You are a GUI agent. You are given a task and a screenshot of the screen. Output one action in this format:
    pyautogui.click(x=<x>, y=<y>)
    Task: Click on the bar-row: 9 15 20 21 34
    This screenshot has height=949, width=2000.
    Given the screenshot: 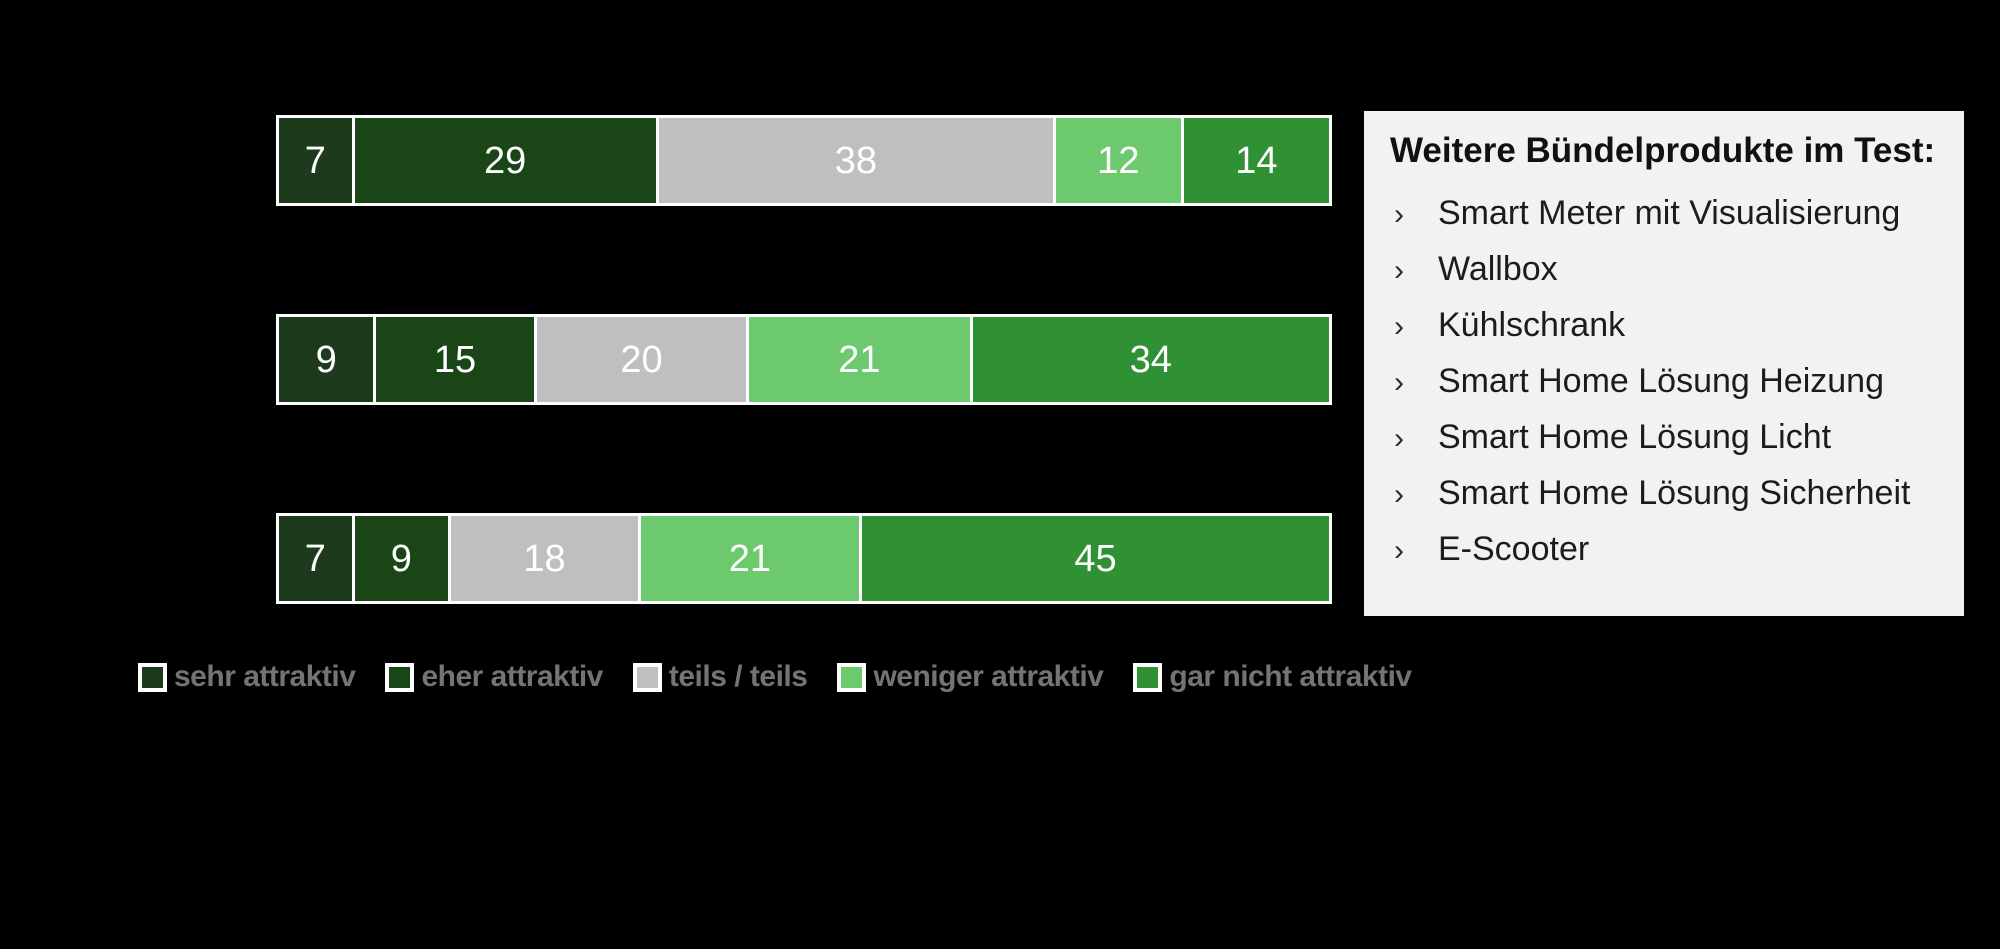 What is the action you would take?
    pyautogui.click(x=804, y=359)
    